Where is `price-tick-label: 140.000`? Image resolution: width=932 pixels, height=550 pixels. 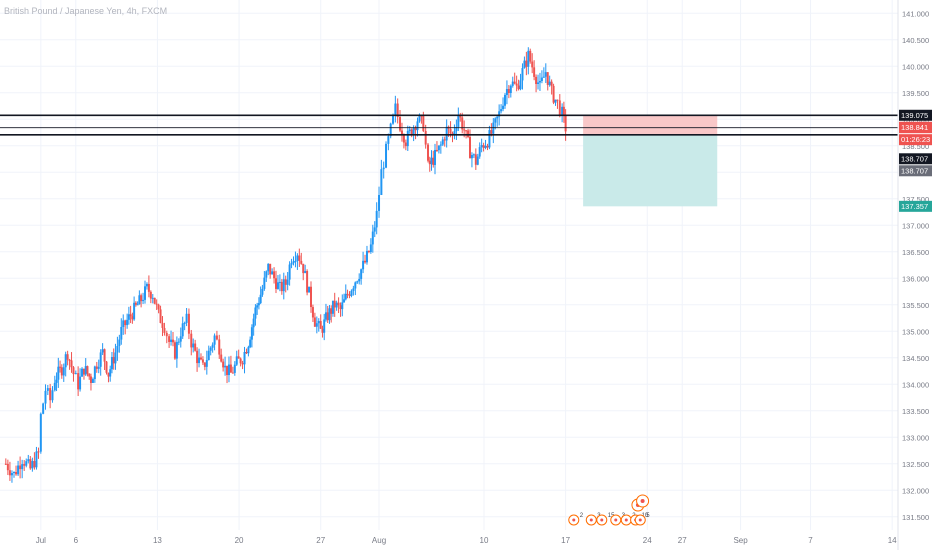
price-tick-label: 140.000 is located at coordinates (915, 66).